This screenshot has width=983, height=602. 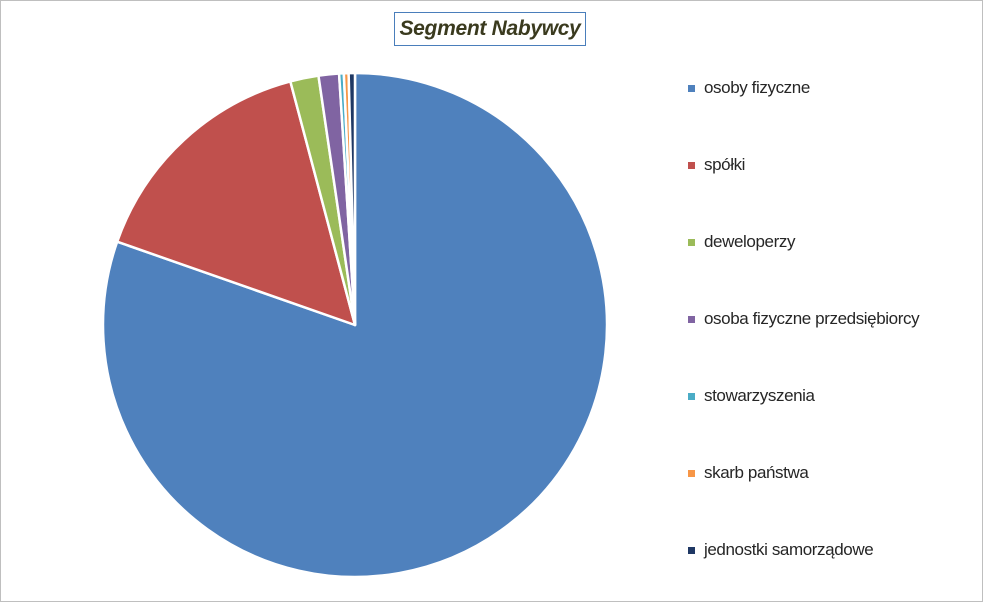 I want to click on legend-item: spółki, so click(x=716, y=165).